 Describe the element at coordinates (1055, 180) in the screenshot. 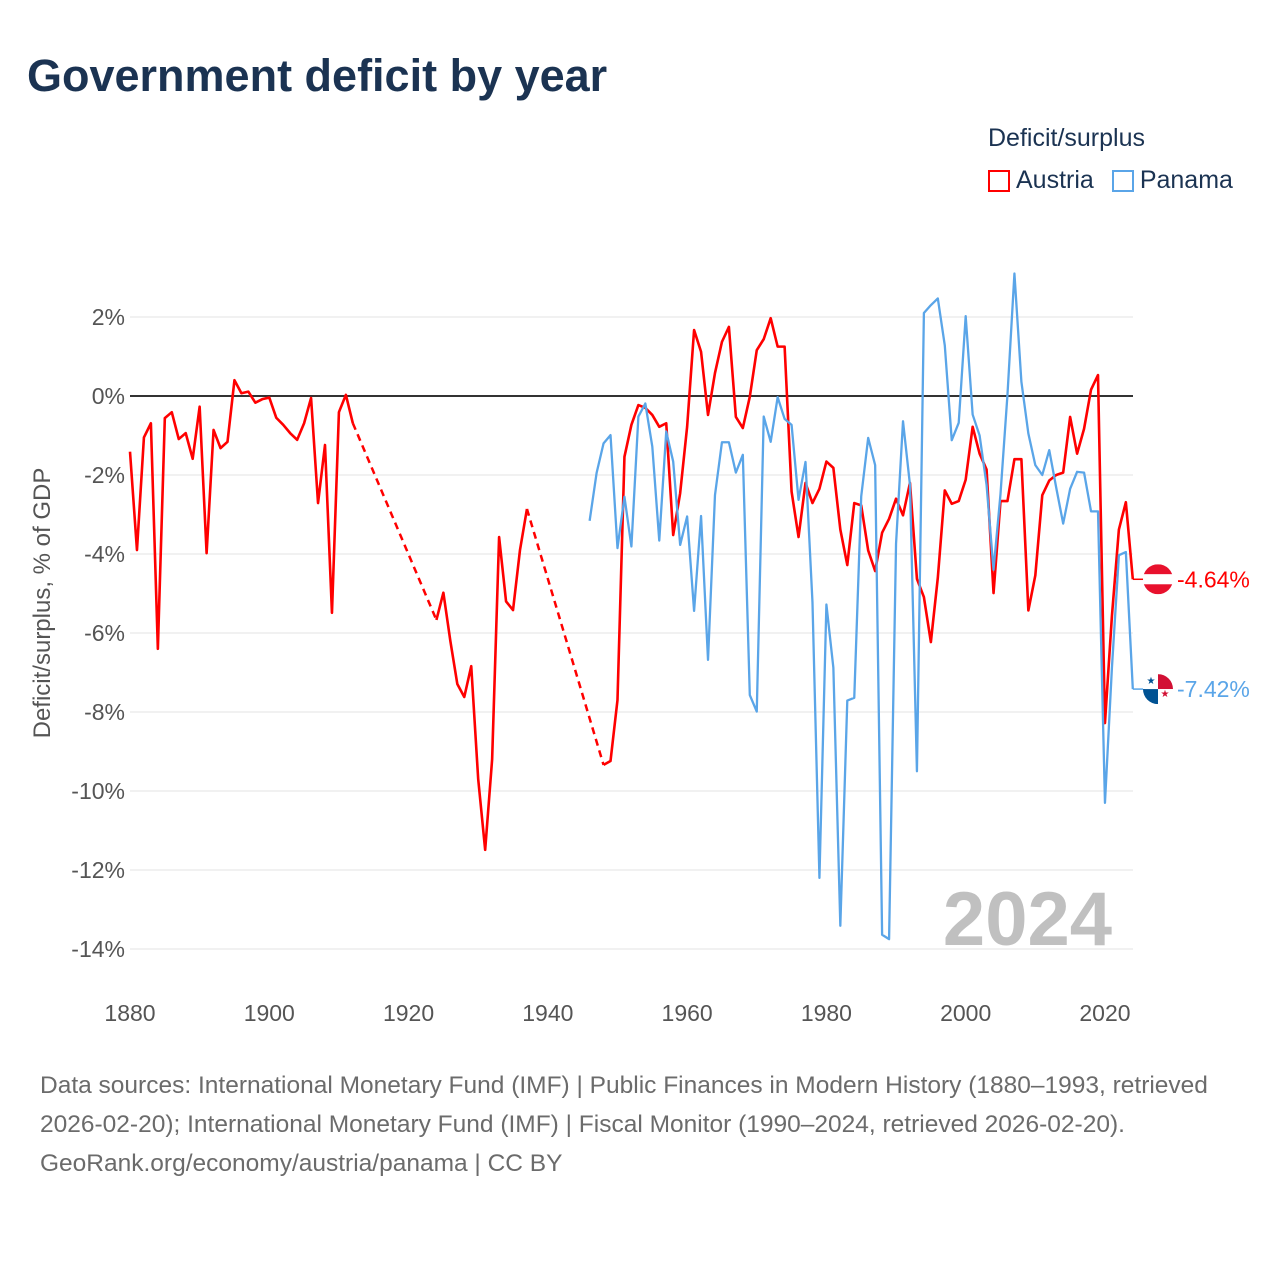

I see `legend-label-austria: Austria` at that location.